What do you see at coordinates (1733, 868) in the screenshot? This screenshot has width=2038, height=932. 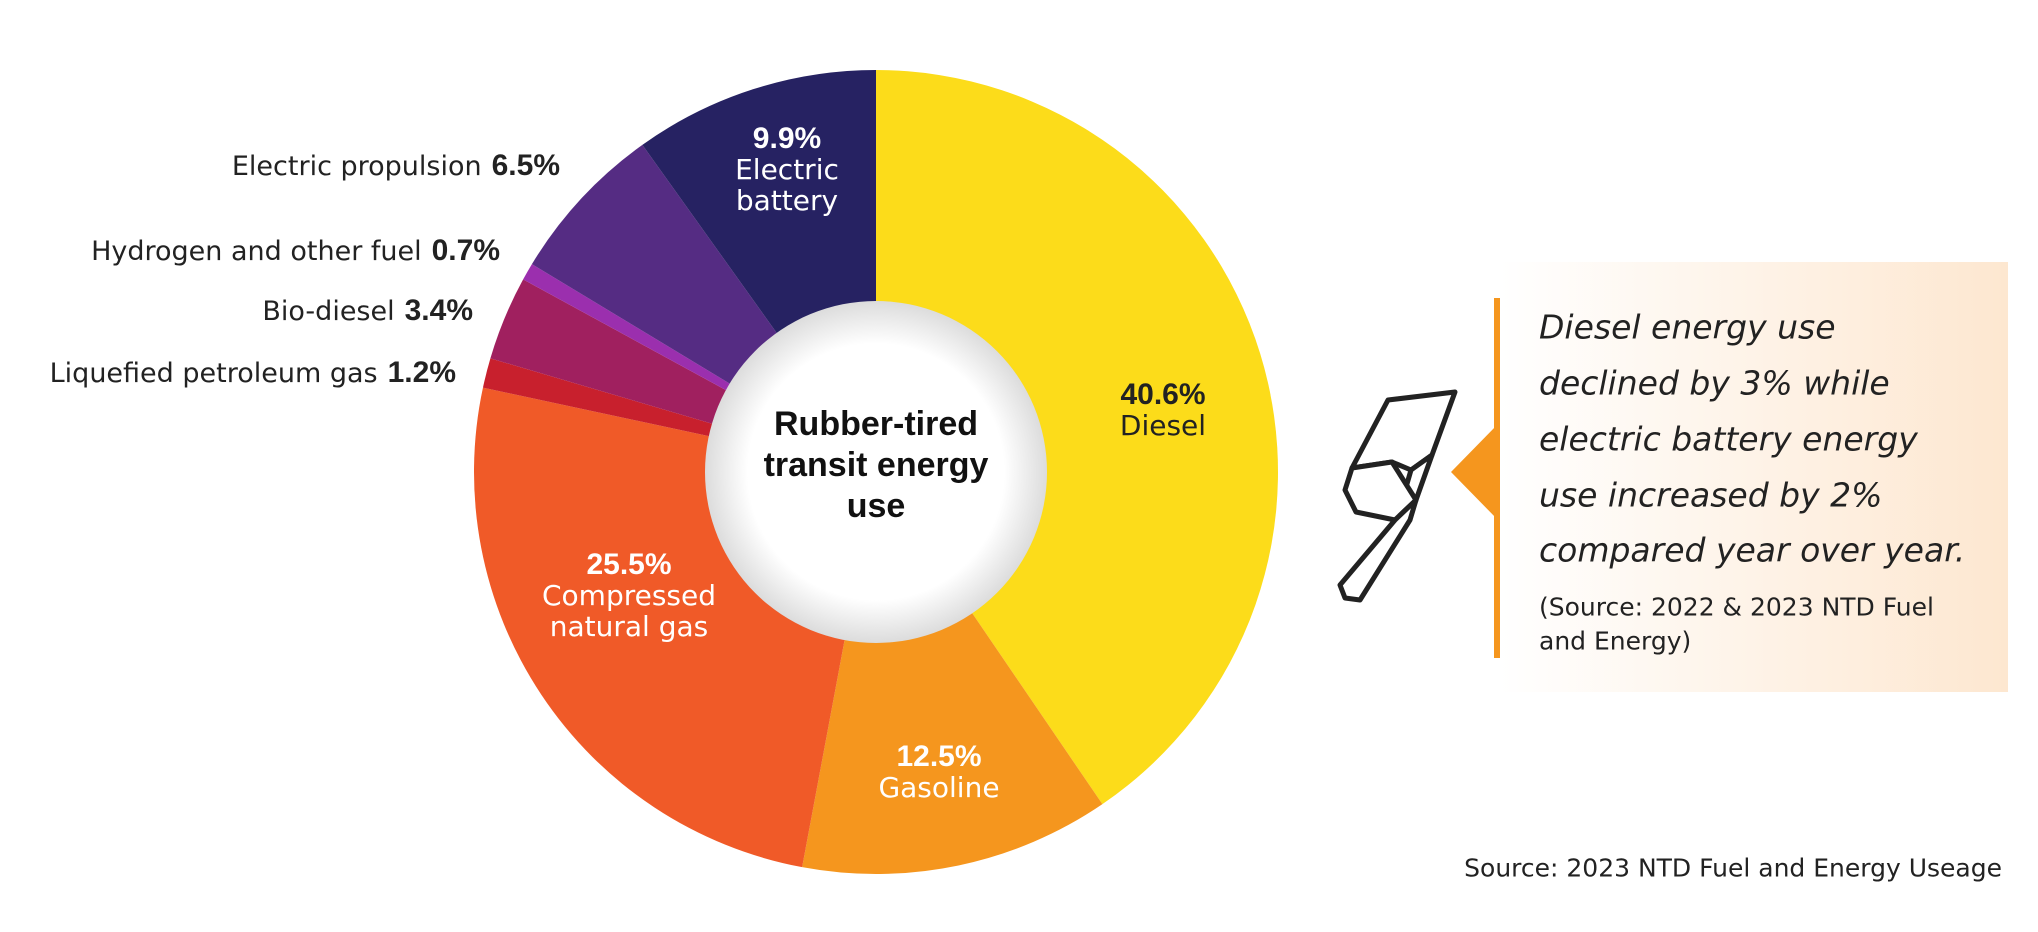 I see `source-note: Source: 2023 NTD Fuel and Energy Useage` at bounding box center [1733, 868].